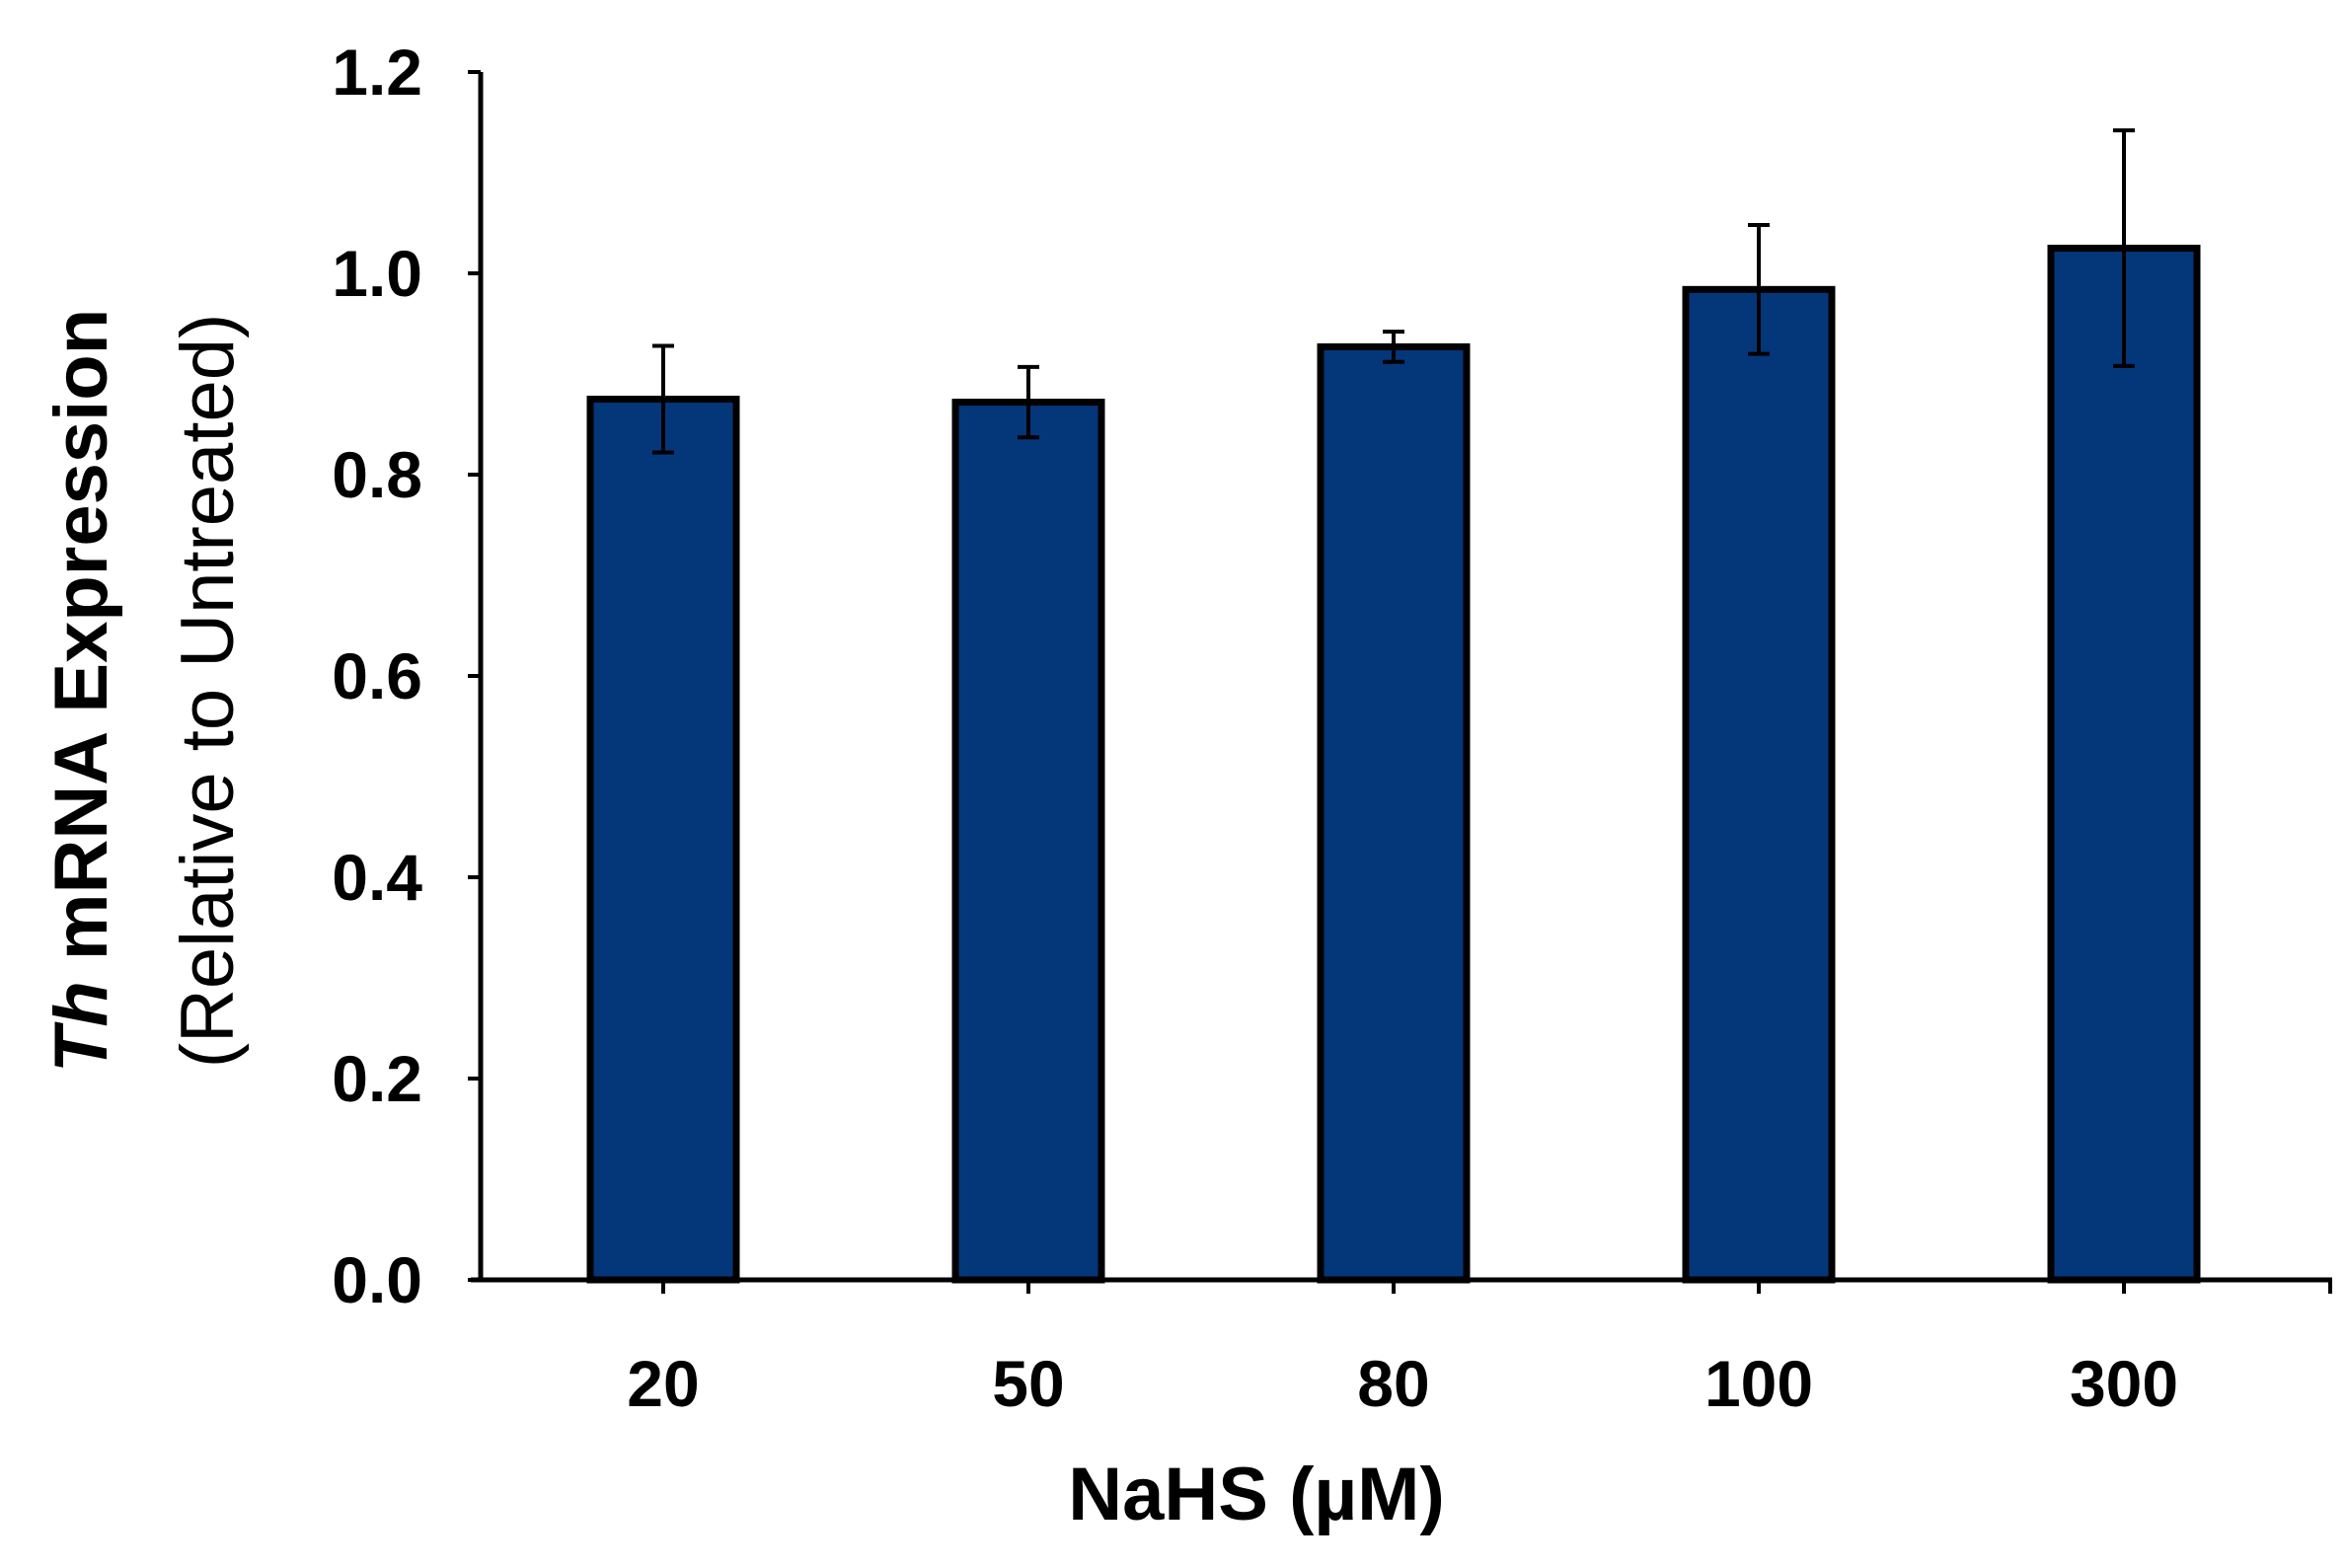 The width and height of the screenshot is (2347, 1568). I want to click on y-axis-title-gene: Th, so click(81, 1027).